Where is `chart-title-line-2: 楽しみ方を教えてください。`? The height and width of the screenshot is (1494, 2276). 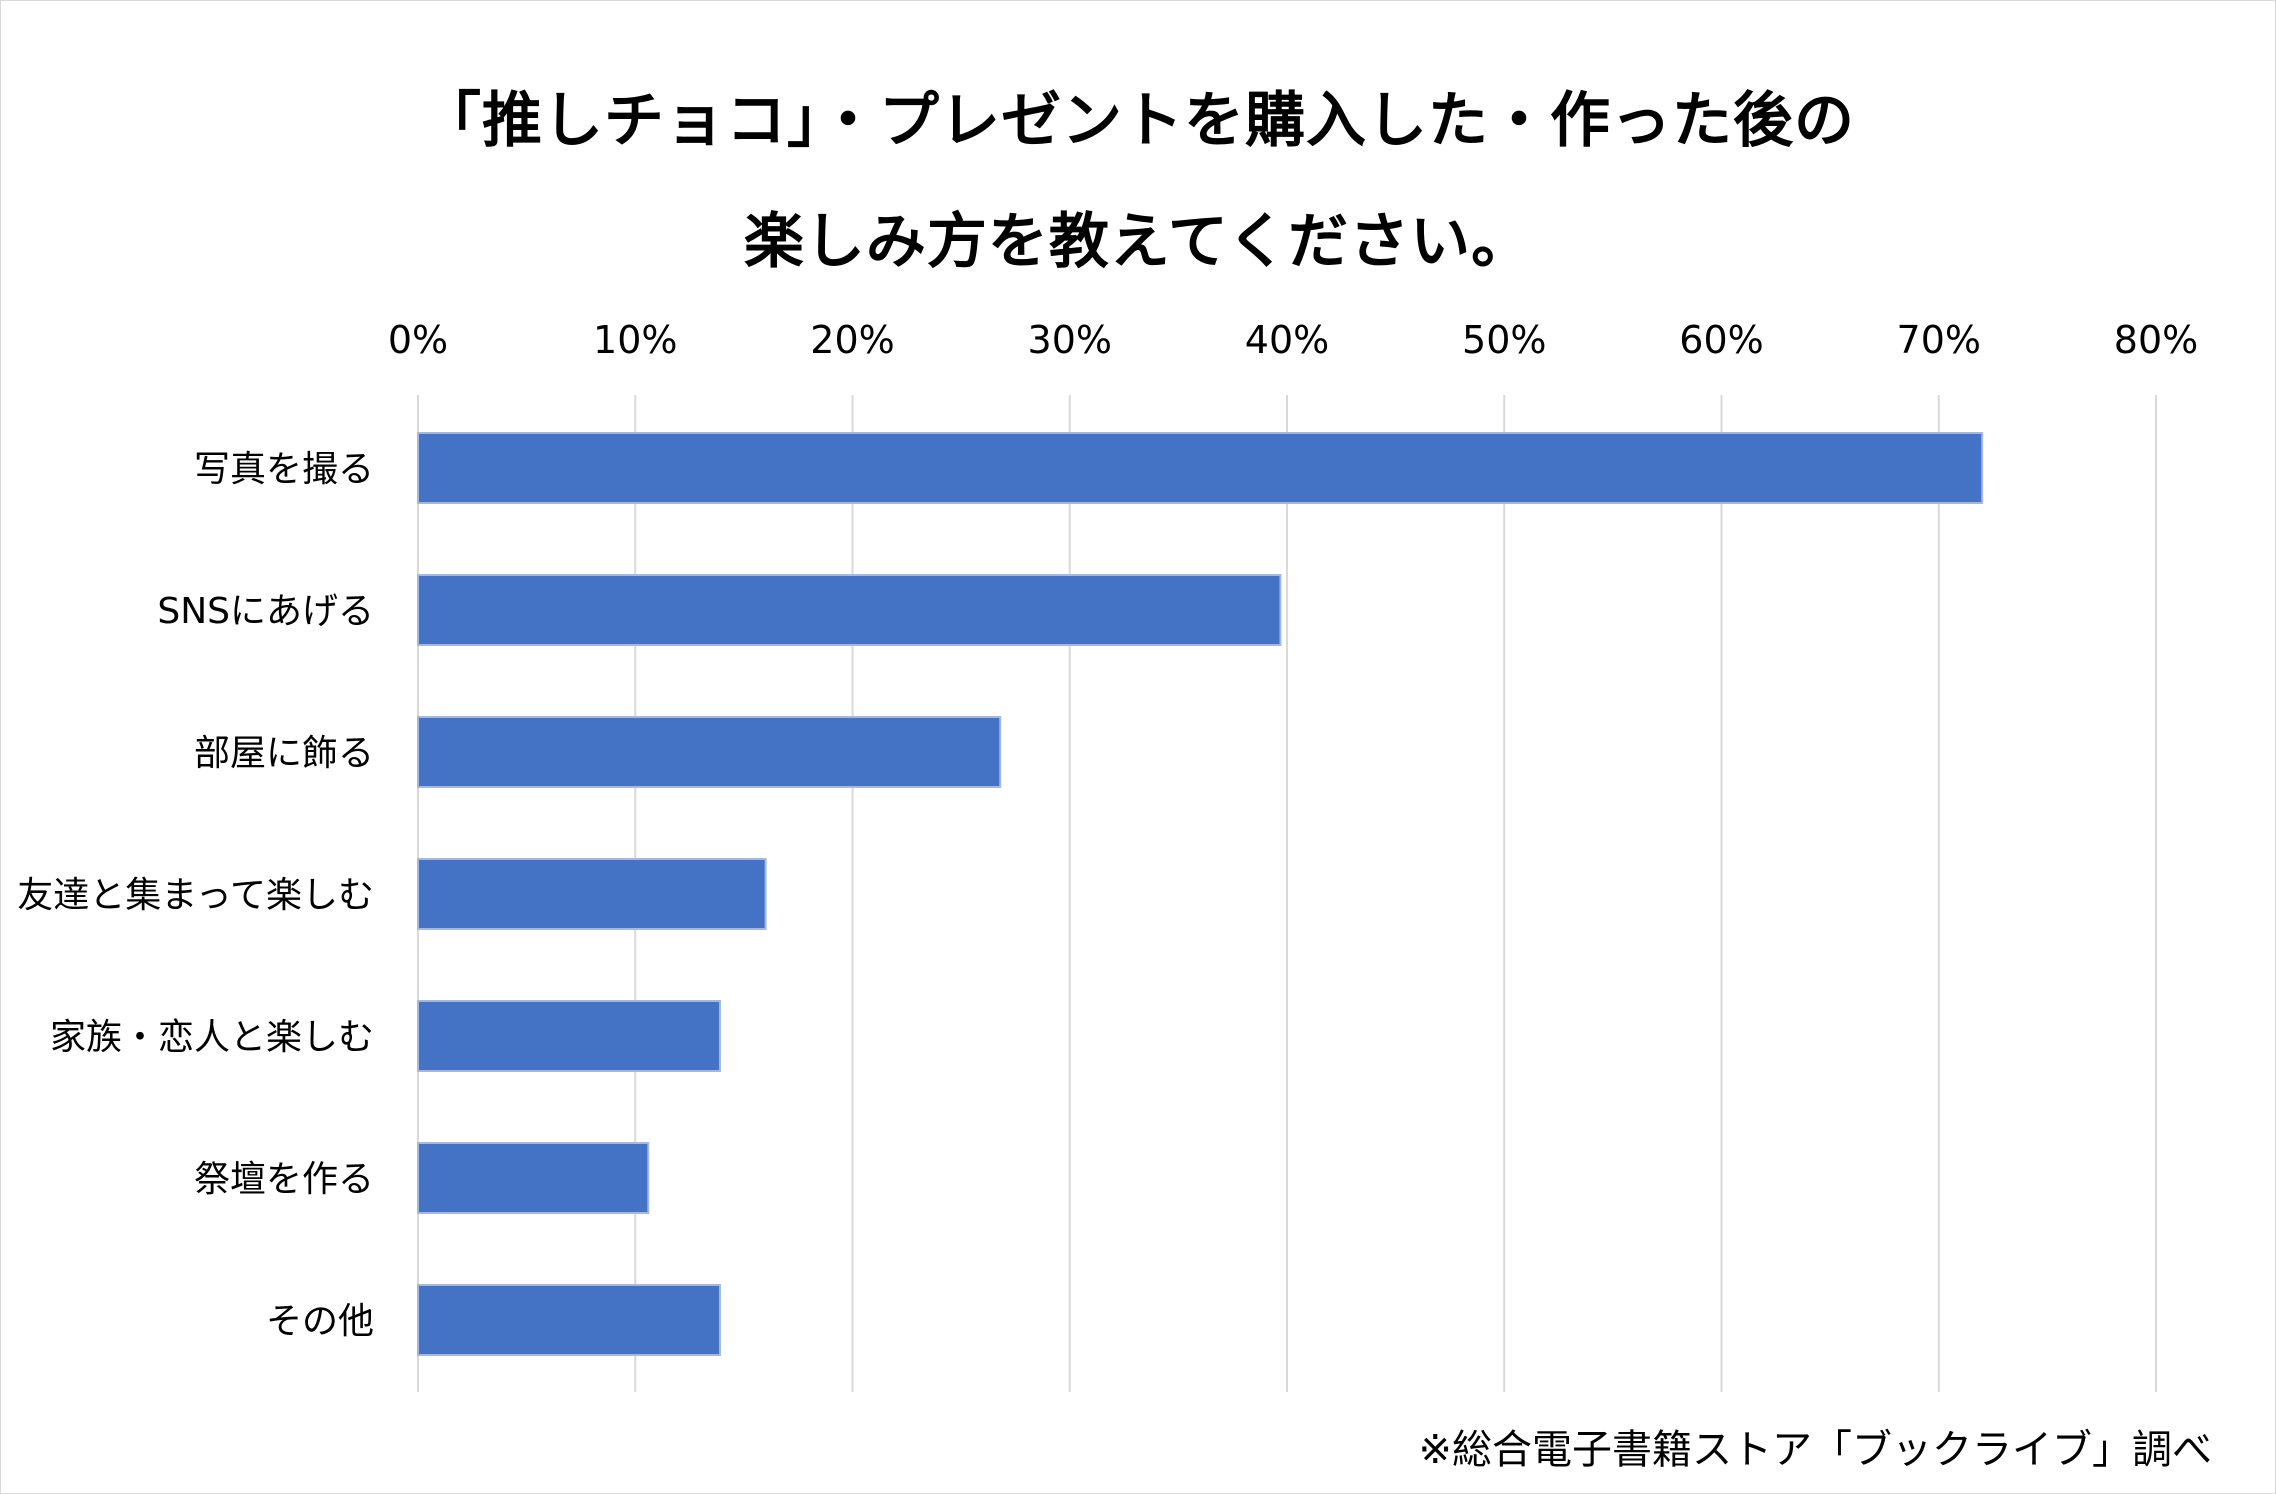 chart-title-line-2: 楽しみ方を教えてください。 is located at coordinates (1138, 242).